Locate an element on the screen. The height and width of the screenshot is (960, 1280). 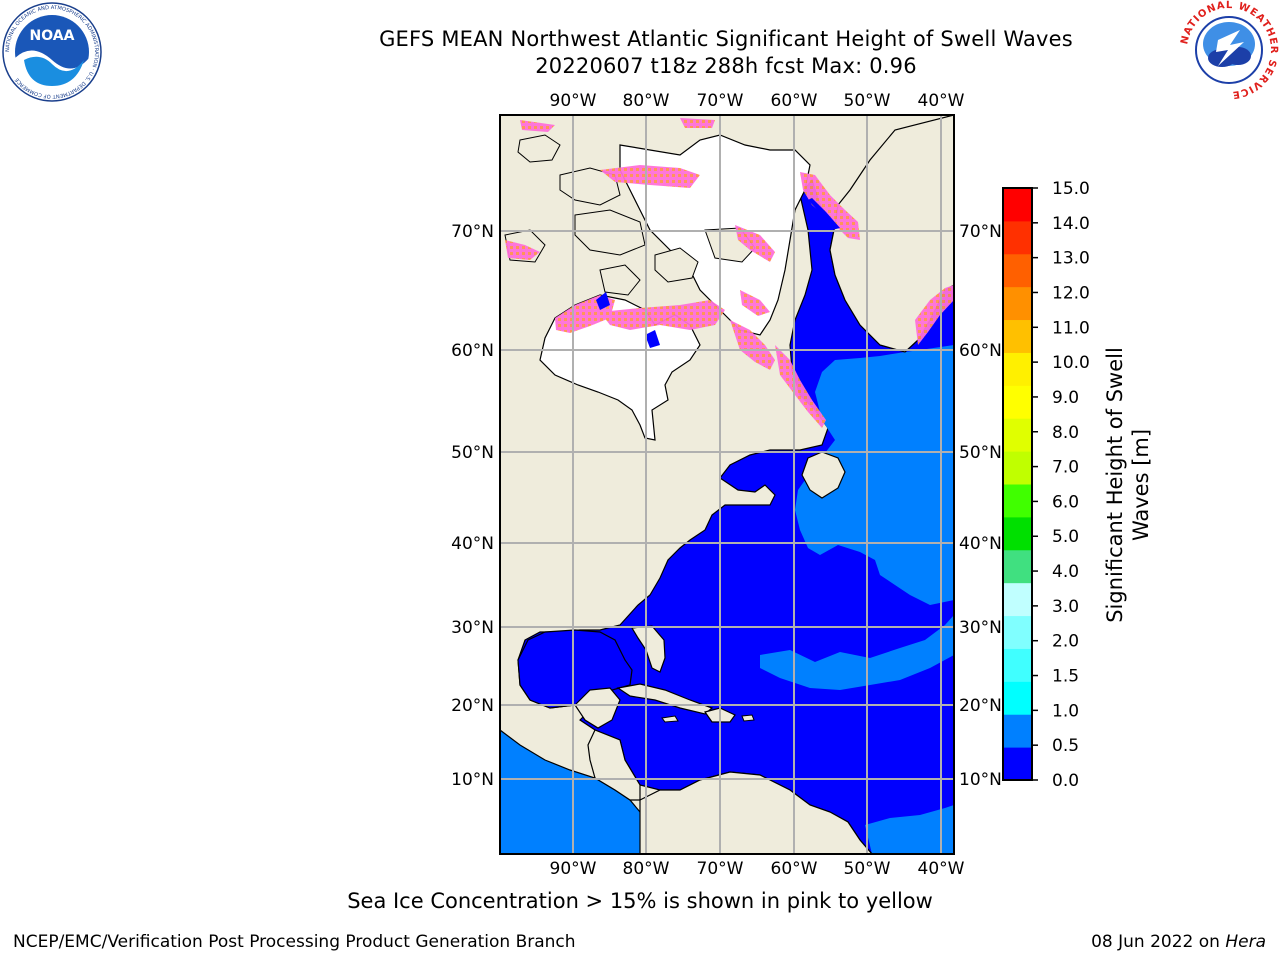
florida is located at coordinates (648, 649).